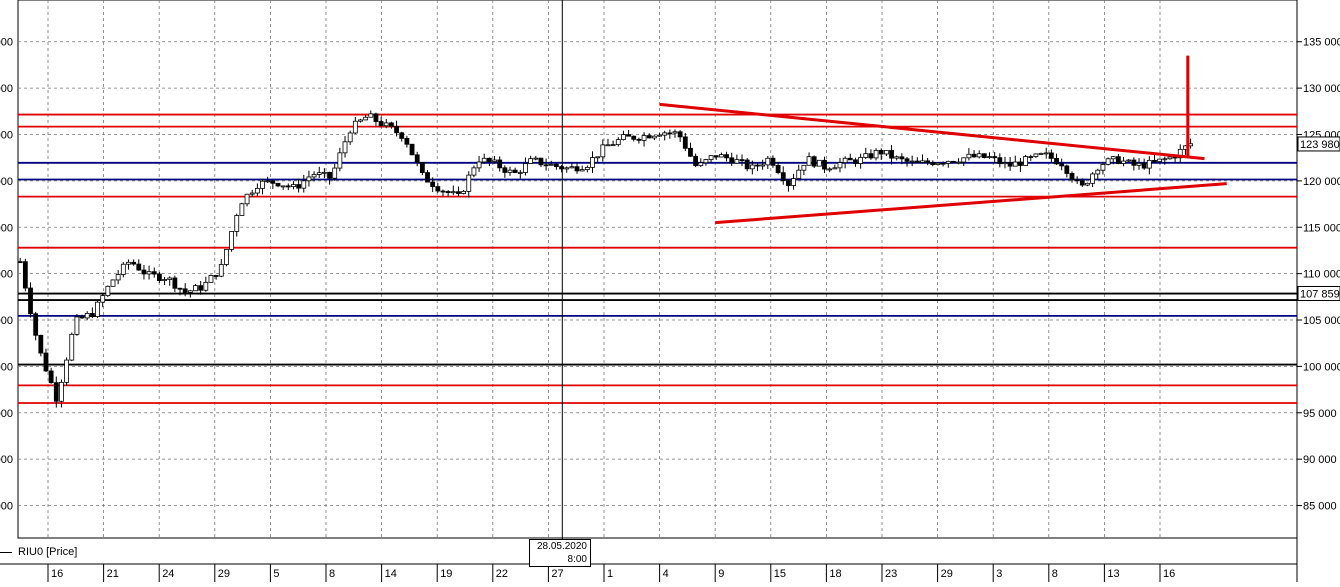 This screenshot has width=1340, height=587. What do you see at coordinates (224, 574) in the screenshot?
I see `x-tick-label: 29` at bounding box center [224, 574].